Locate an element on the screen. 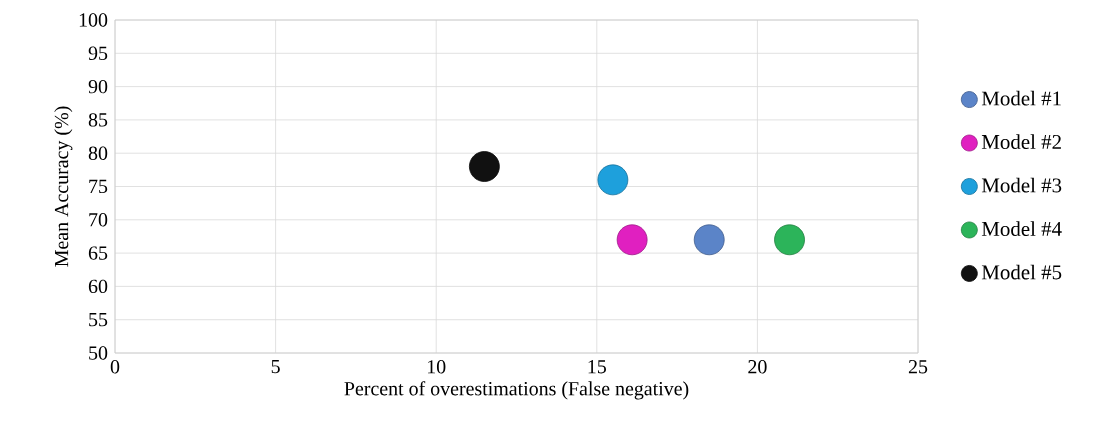  legend-label: Model #3 is located at coordinates (1021, 185).